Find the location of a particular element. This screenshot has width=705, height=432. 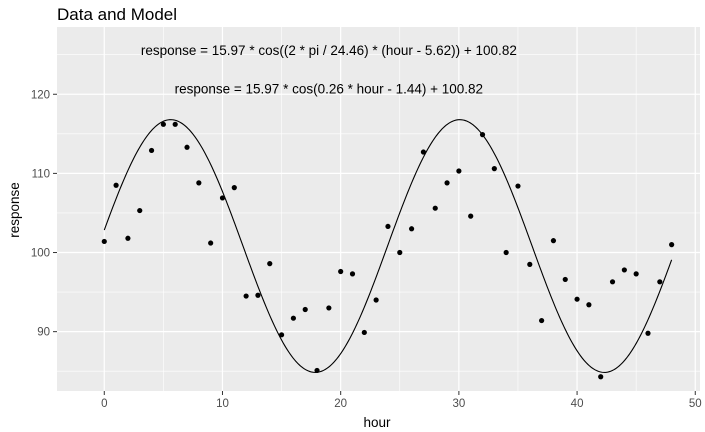

x-tick-label: 10 is located at coordinates (222, 404).